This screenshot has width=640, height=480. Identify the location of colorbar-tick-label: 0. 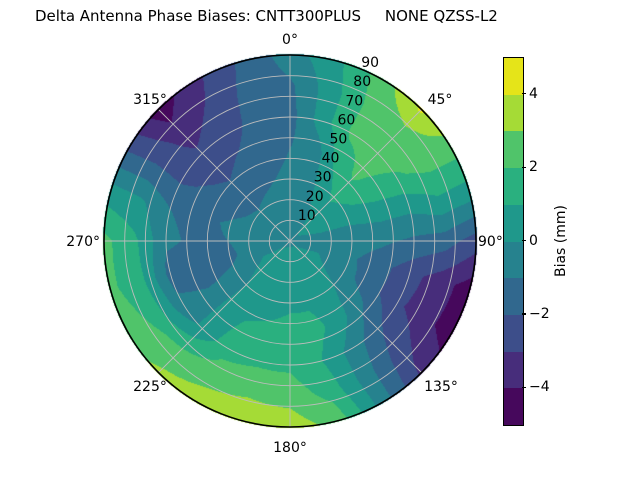
(533, 240).